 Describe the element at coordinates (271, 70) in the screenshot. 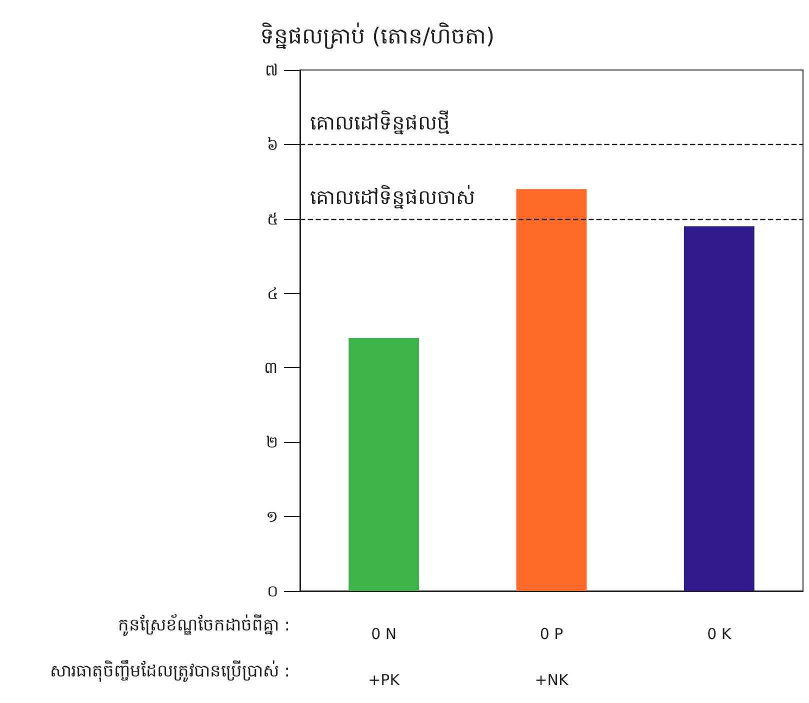

I see `y-tick-label: ៧` at that location.